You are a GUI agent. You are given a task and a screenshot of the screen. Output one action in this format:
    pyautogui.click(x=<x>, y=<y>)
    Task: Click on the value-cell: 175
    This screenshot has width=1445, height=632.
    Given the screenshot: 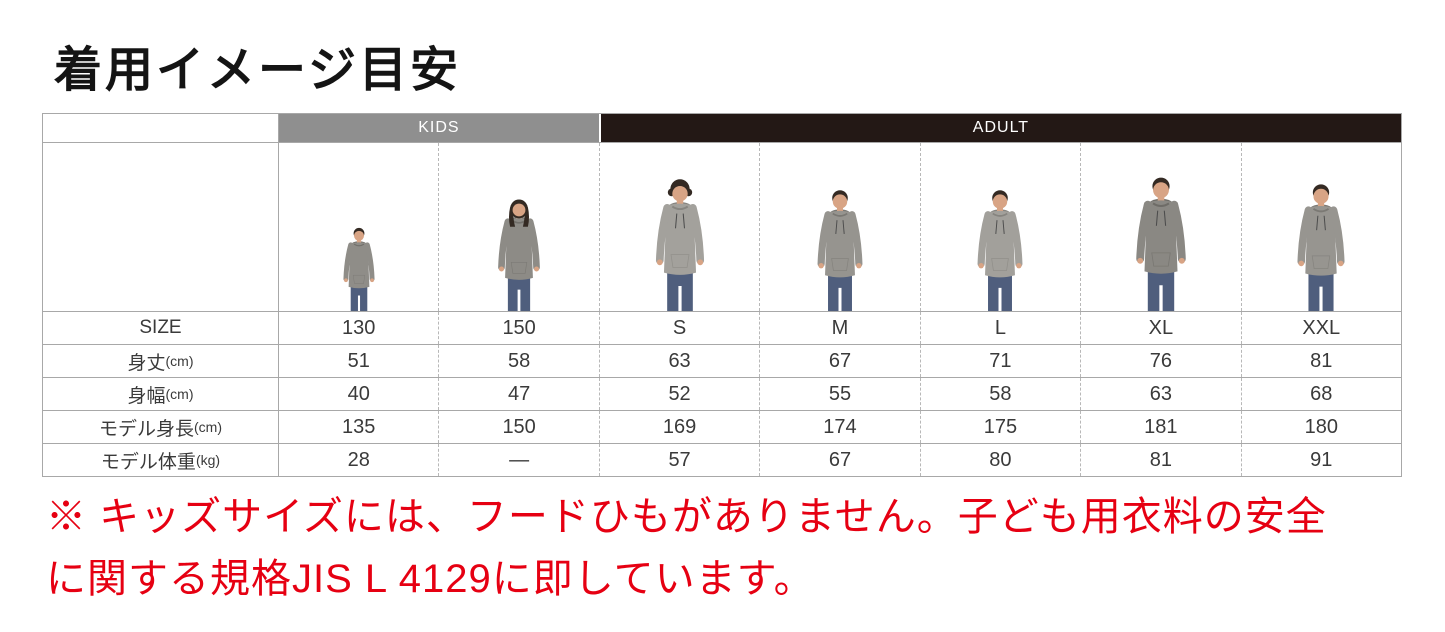 What is the action you would take?
    pyautogui.click(x=999, y=427)
    